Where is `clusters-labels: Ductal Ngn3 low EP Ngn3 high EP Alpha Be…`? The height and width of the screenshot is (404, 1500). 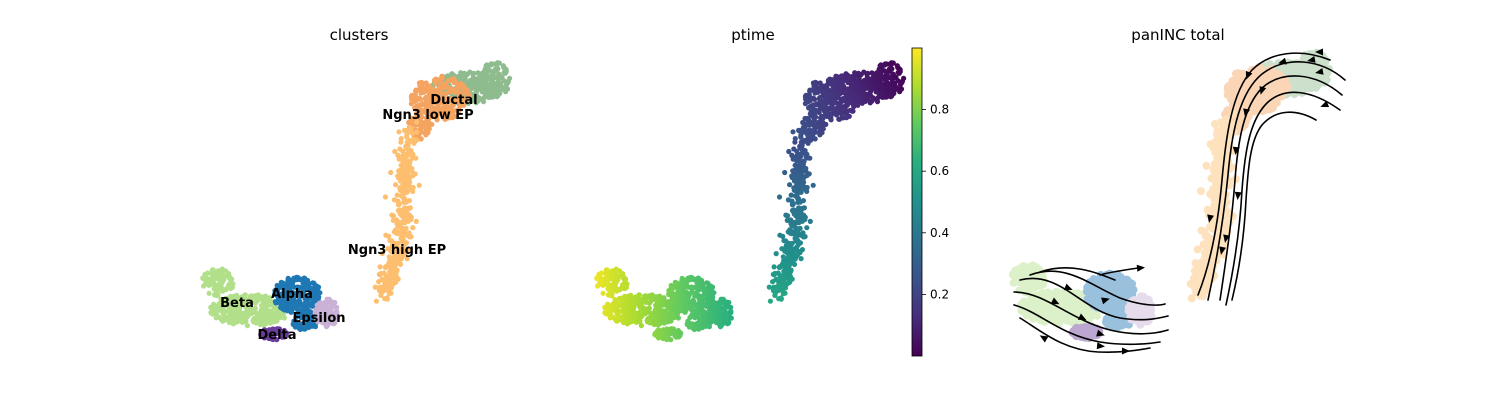
clusters-labels: Ductal Ngn3 low EP Ngn3 high EP Alpha Be… is located at coordinates (348, 218).